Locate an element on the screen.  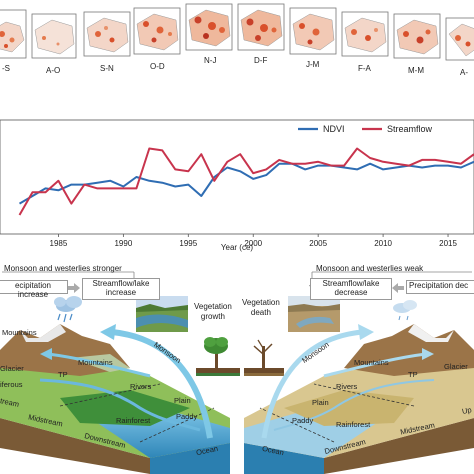
map-label-8: F-A is located at coordinates (364, 68).